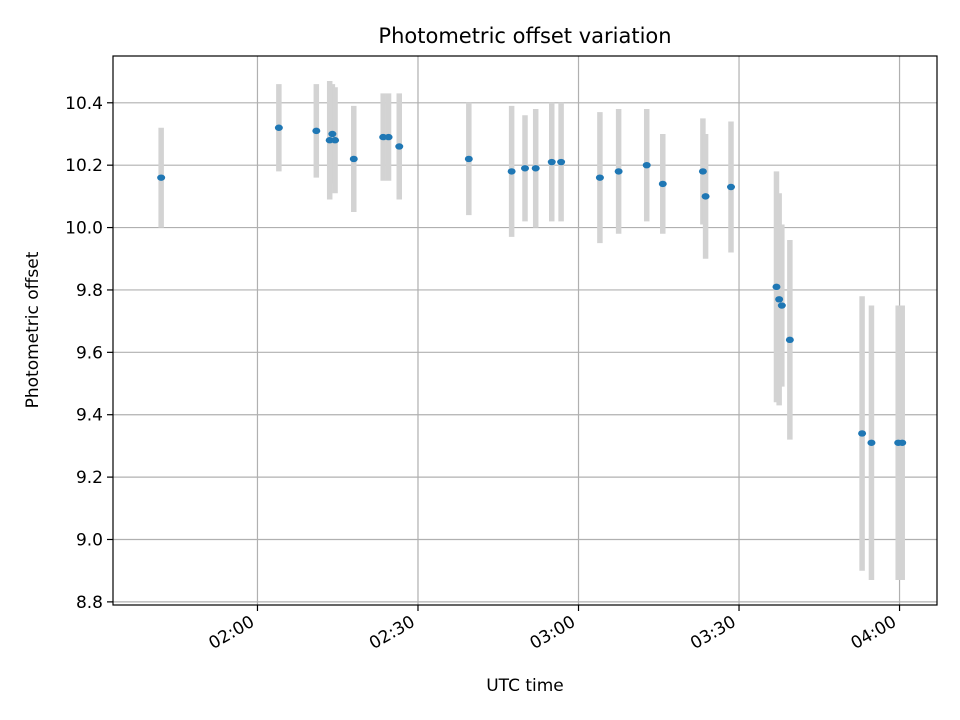 Image resolution: width=960 pixels, height=720 pixels. I want to click on y-tick-label: 9.8, so click(89, 291).